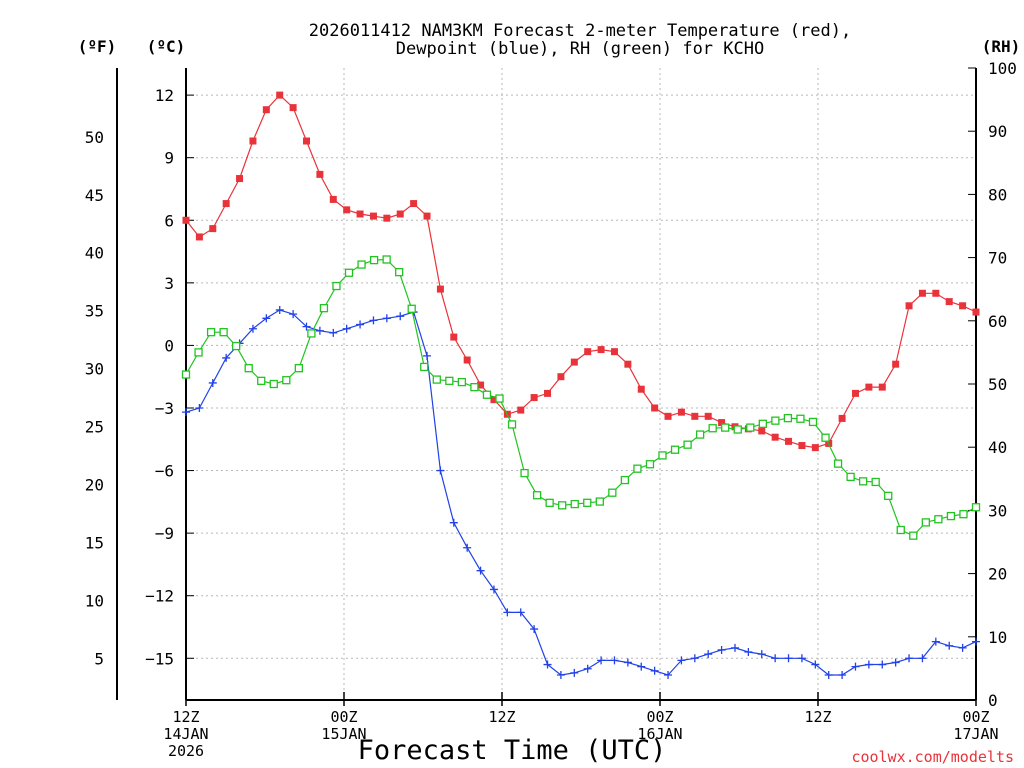 The image size is (1024, 768). I want to click on celsius-tick-label: −9, so click(164, 533).